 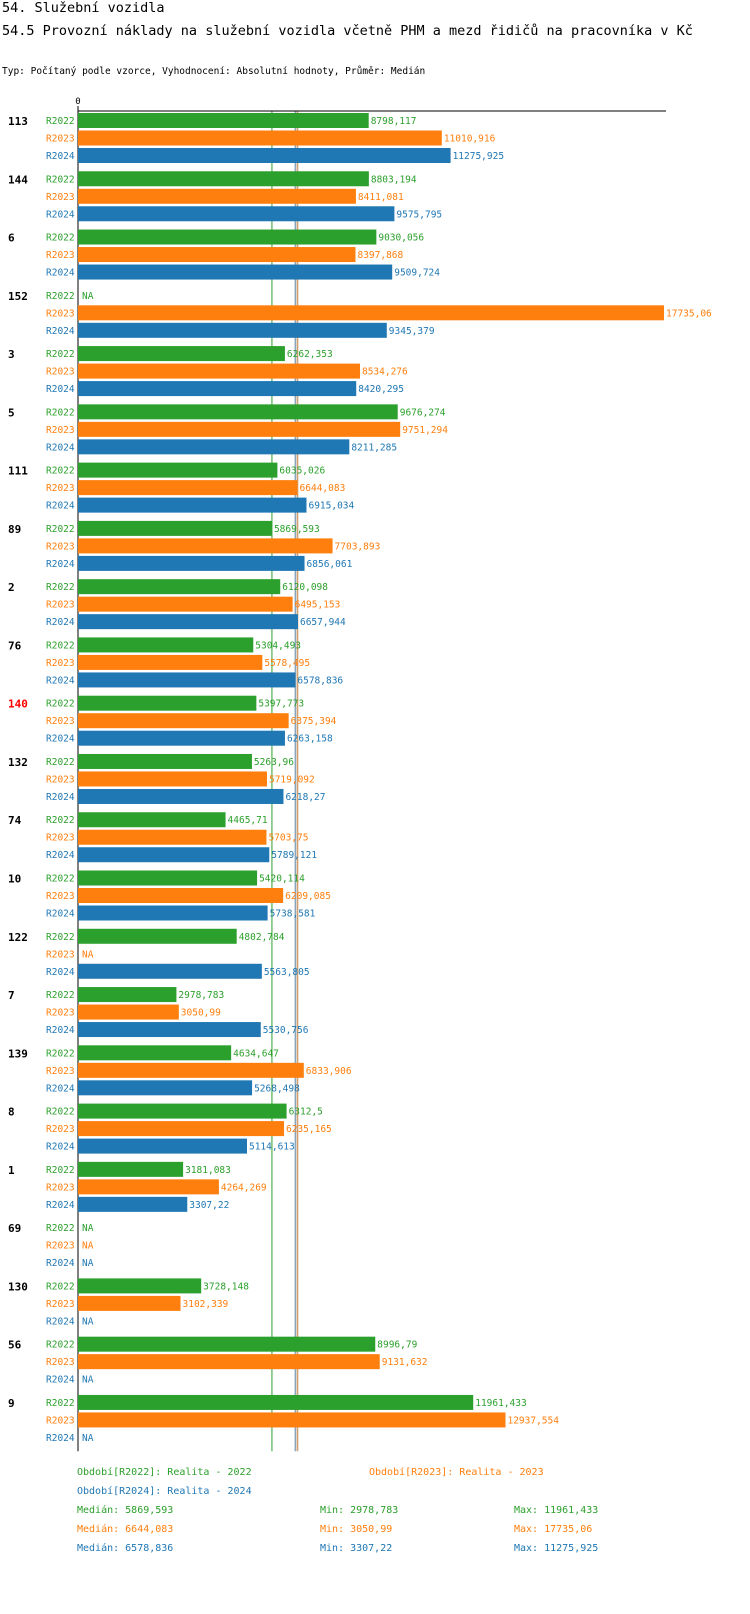 I want to click on series-label-r2022-122: R2022, so click(x=60, y=937).